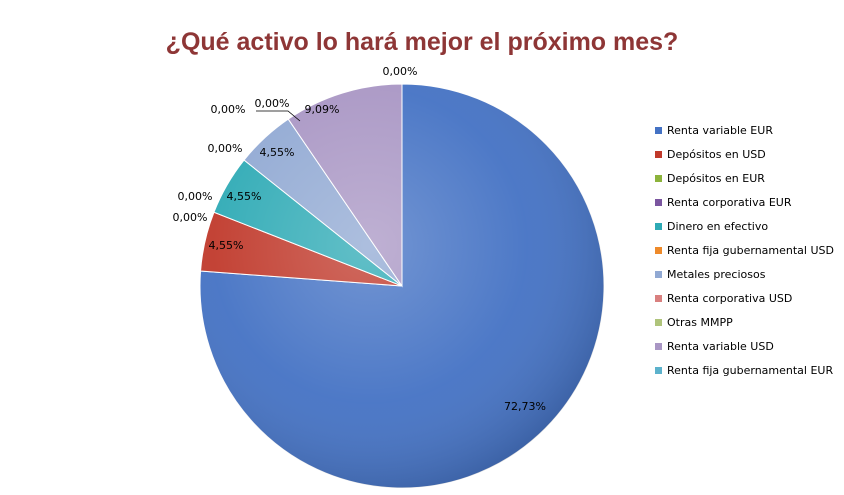 This screenshot has height=495, width=844. I want to click on legend-label: Renta variable EUR, so click(720, 130).